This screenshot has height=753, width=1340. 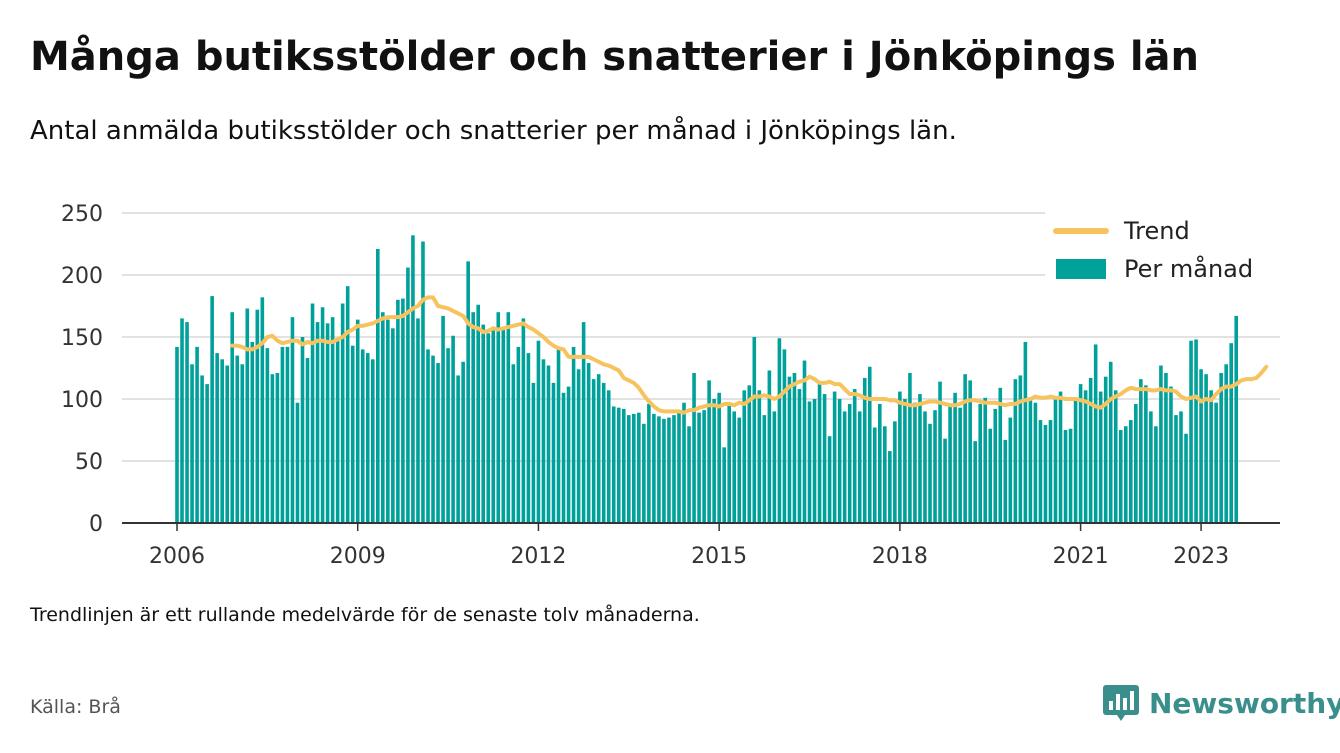 What do you see at coordinates (1221, 703) in the screenshot?
I see `brand-logo: Newsworthy` at bounding box center [1221, 703].